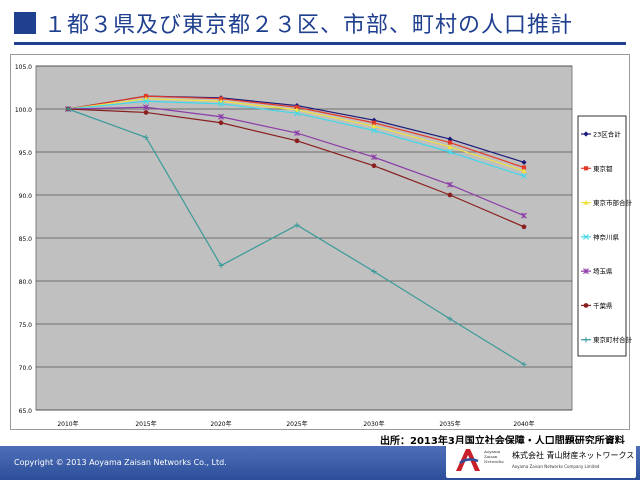 The height and width of the screenshot is (480, 640). Describe the element at coordinates (606, 236) in the screenshot. I see `legend-label: 神奈川県` at that location.